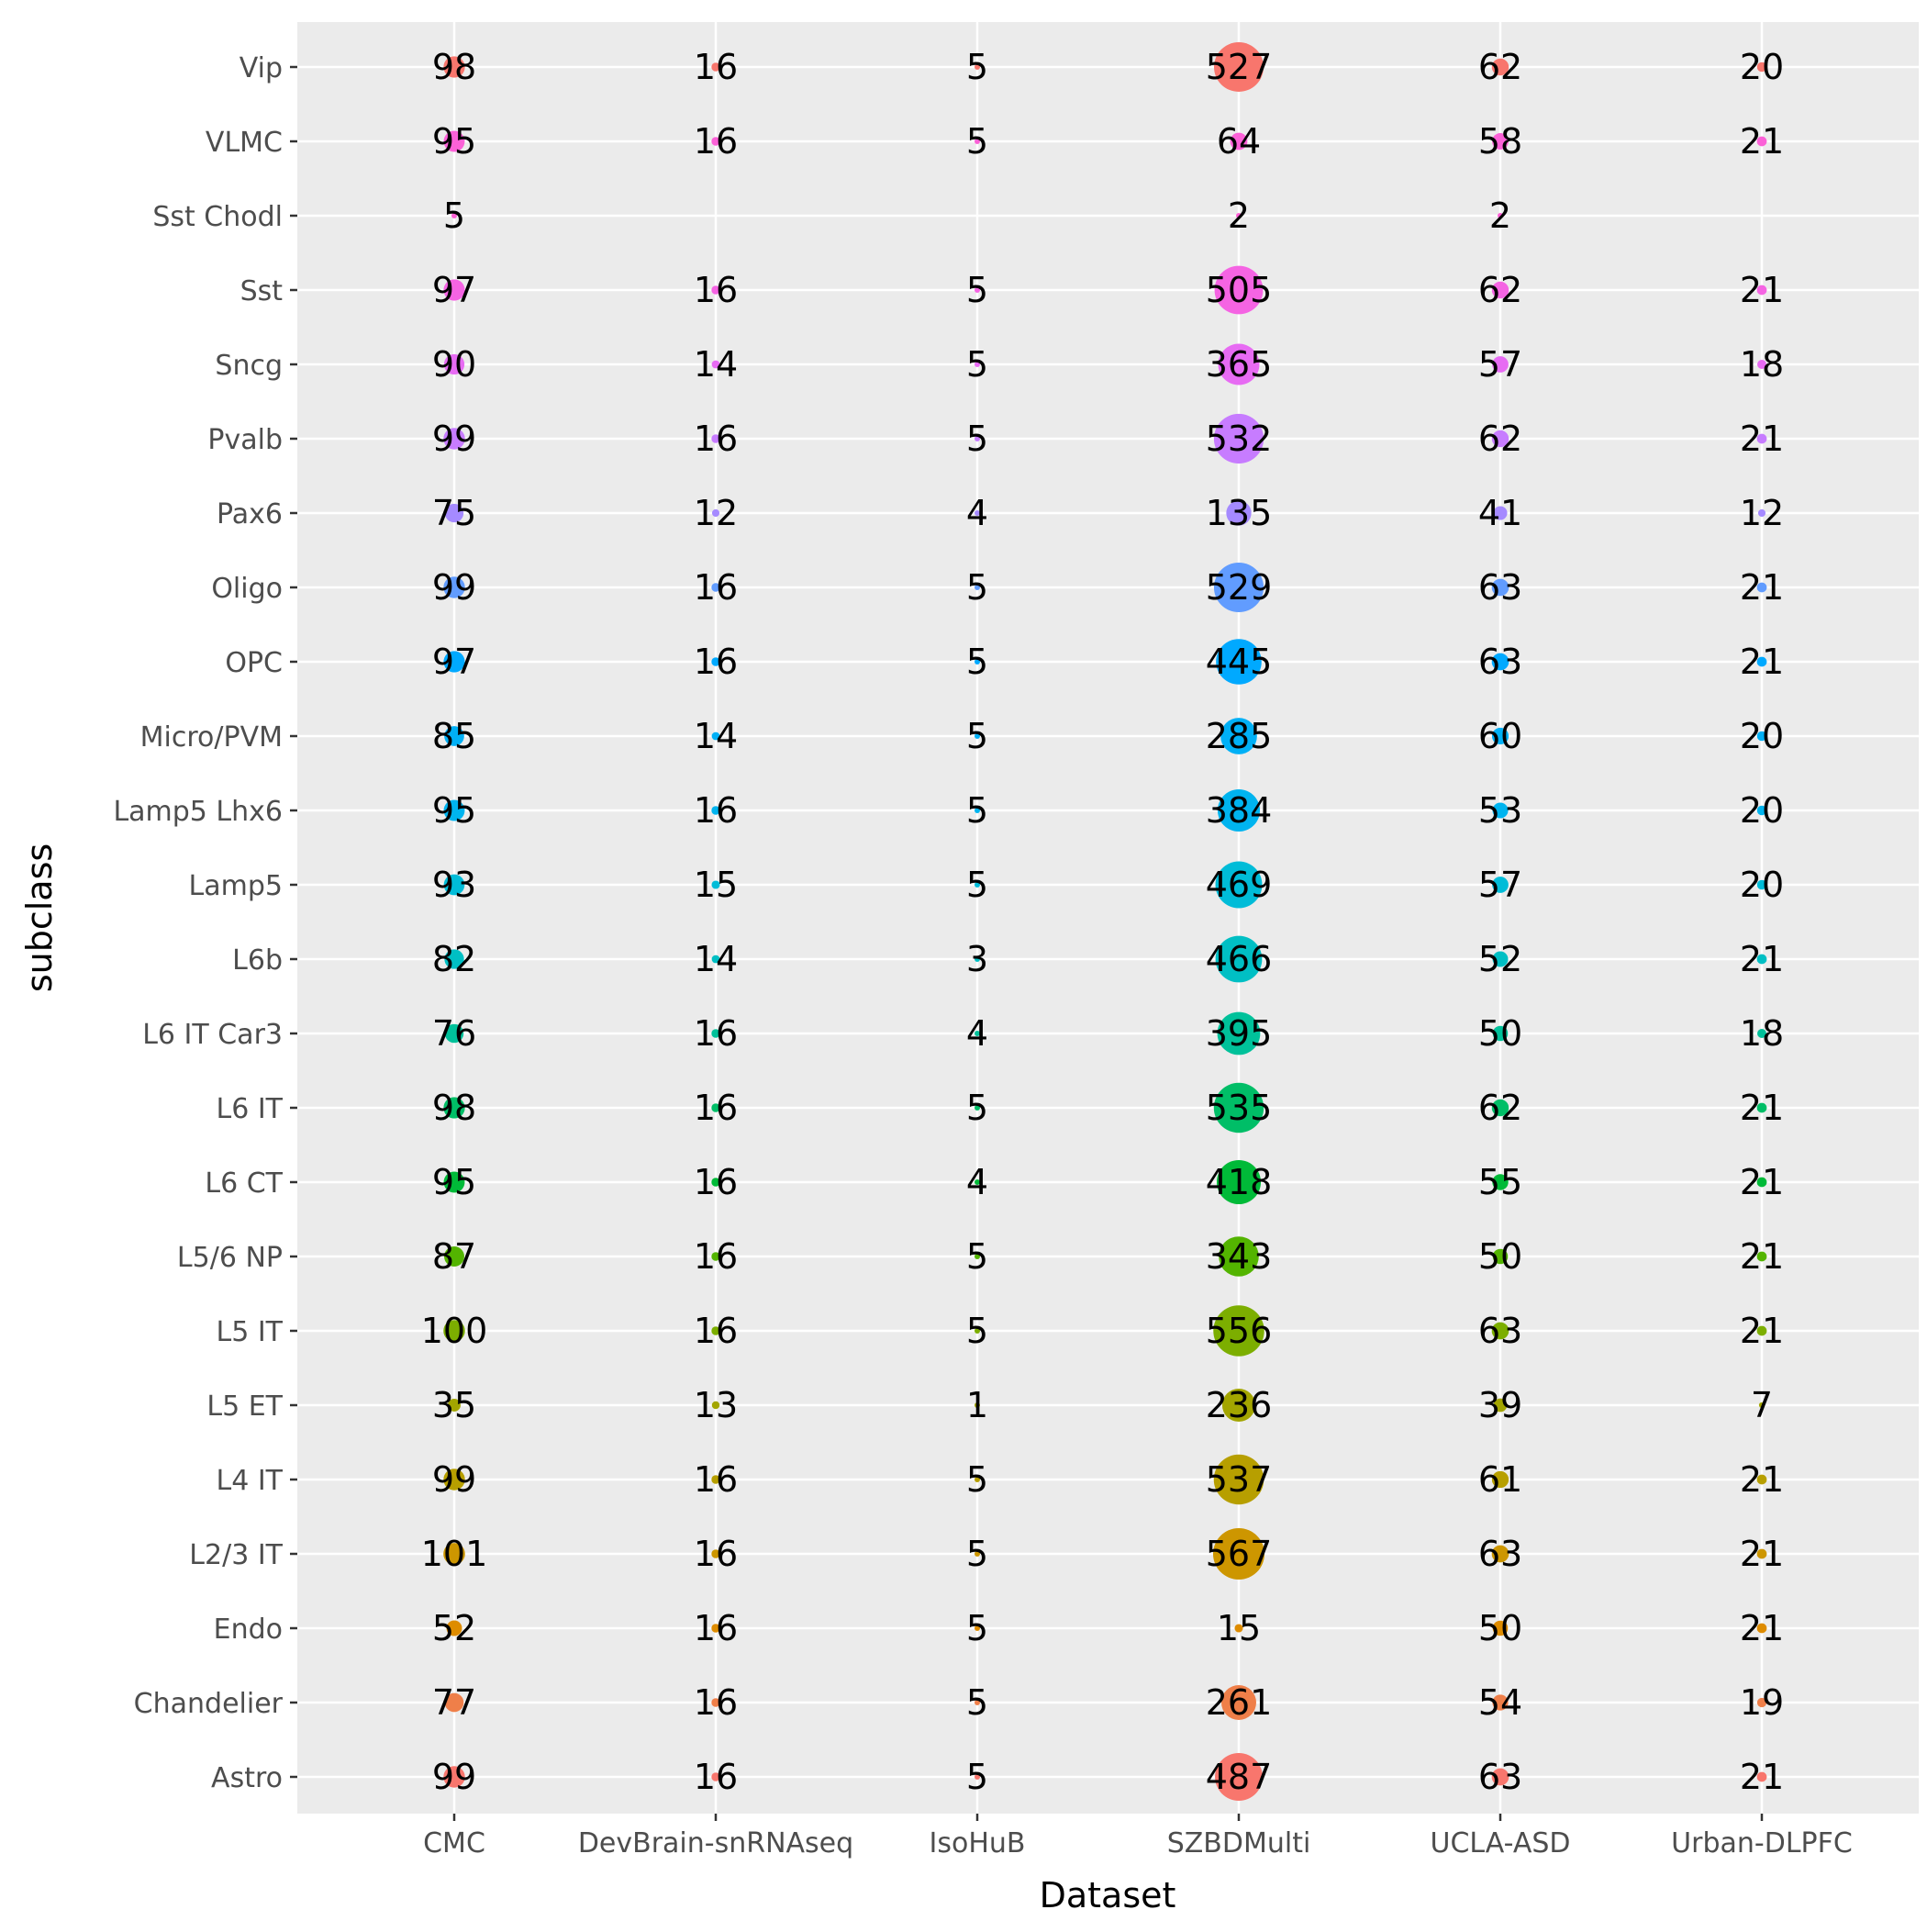 This screenshot has width=1927, height=1932. What do you see at coordinates (1500, 885) in the screenshot?
I see `value-label-lamp5-ucla-asd: 57` at bounding box center [1500, 885].